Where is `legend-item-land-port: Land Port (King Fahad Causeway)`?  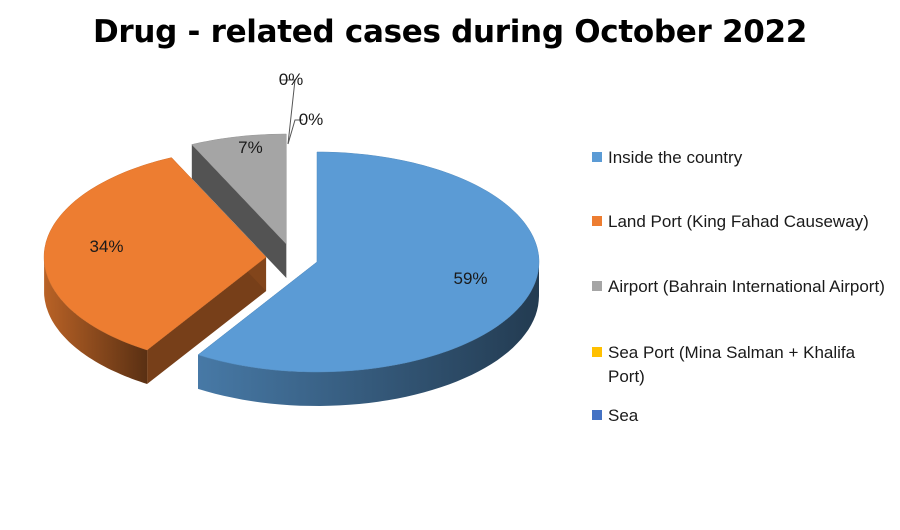
legend-item-land-port: Land Port (King Fahad Causeway) is located at coordinates (730, 222).